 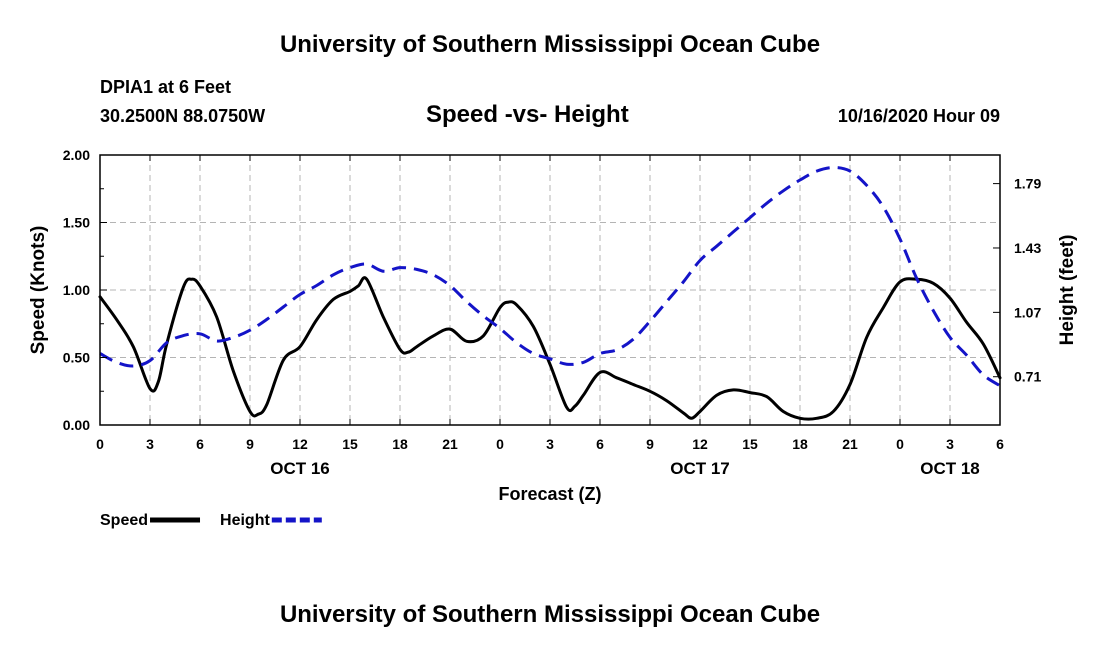 What do you see at coordinates (527, 114) in the screenshot?
I see `plot-title: Speed -vs- Height` at bounding box center [527, 114].